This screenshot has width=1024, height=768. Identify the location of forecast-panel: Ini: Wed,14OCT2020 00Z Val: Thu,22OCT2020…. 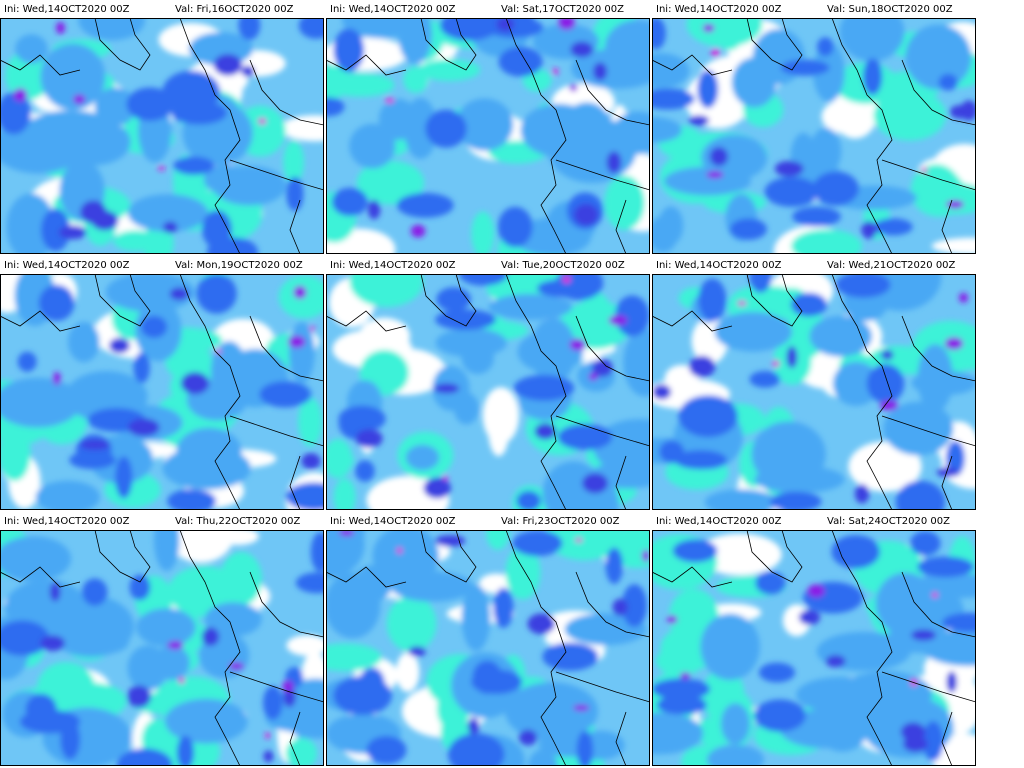
(162, 641).